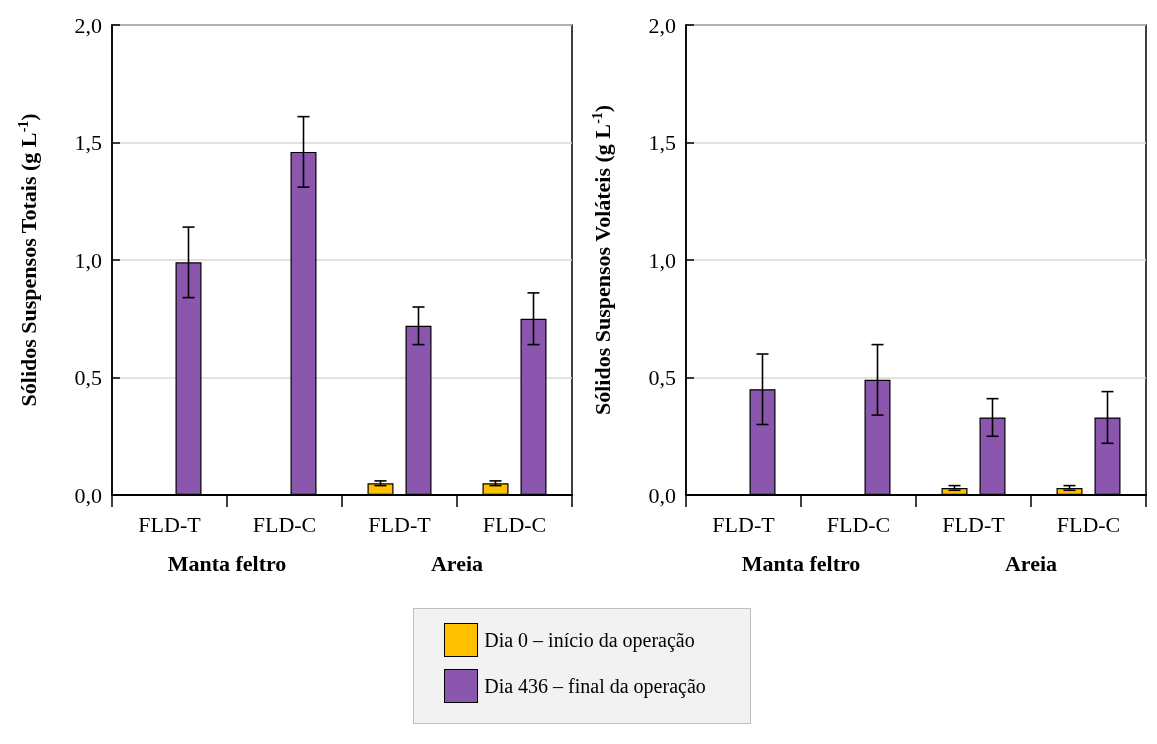 The height and width of the screenshot is (744, 1157). I want to click on y-axis-title: Sólidos Suspensos Totais (g L-1), so click(28, 260).